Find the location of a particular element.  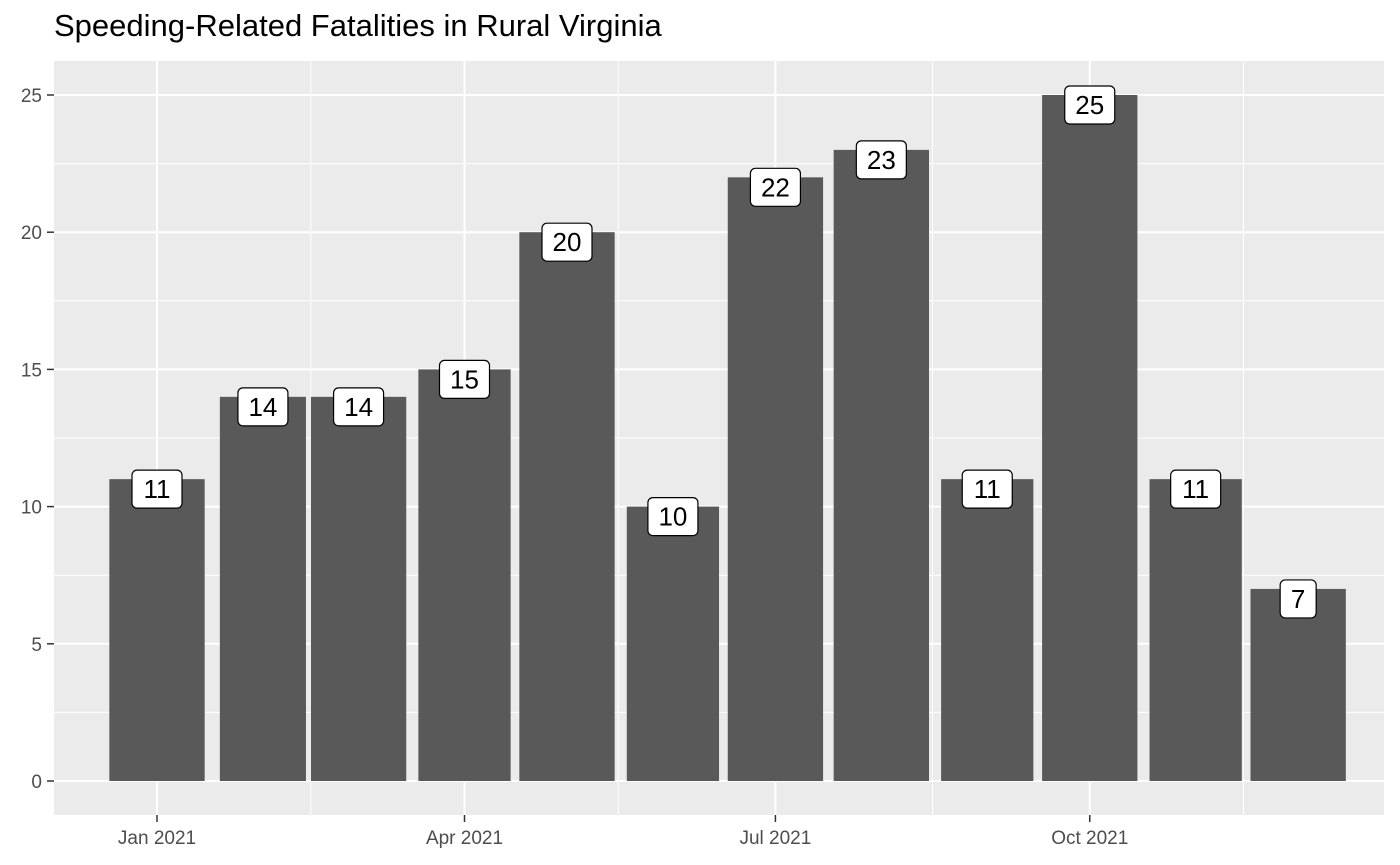

data-label: 23 is located at coordinates (881, 160).